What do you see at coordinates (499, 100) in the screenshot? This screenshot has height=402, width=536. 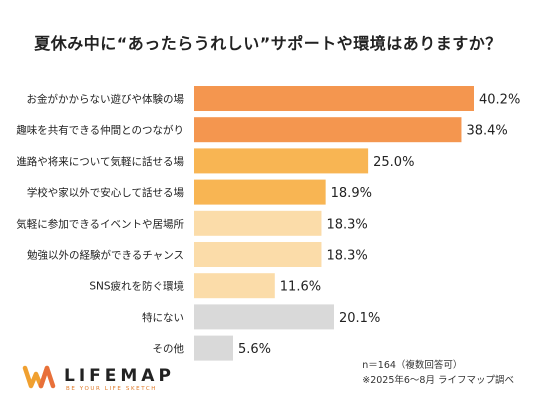 I see `value-label: 40.2%` at bounding box center [499, 100].